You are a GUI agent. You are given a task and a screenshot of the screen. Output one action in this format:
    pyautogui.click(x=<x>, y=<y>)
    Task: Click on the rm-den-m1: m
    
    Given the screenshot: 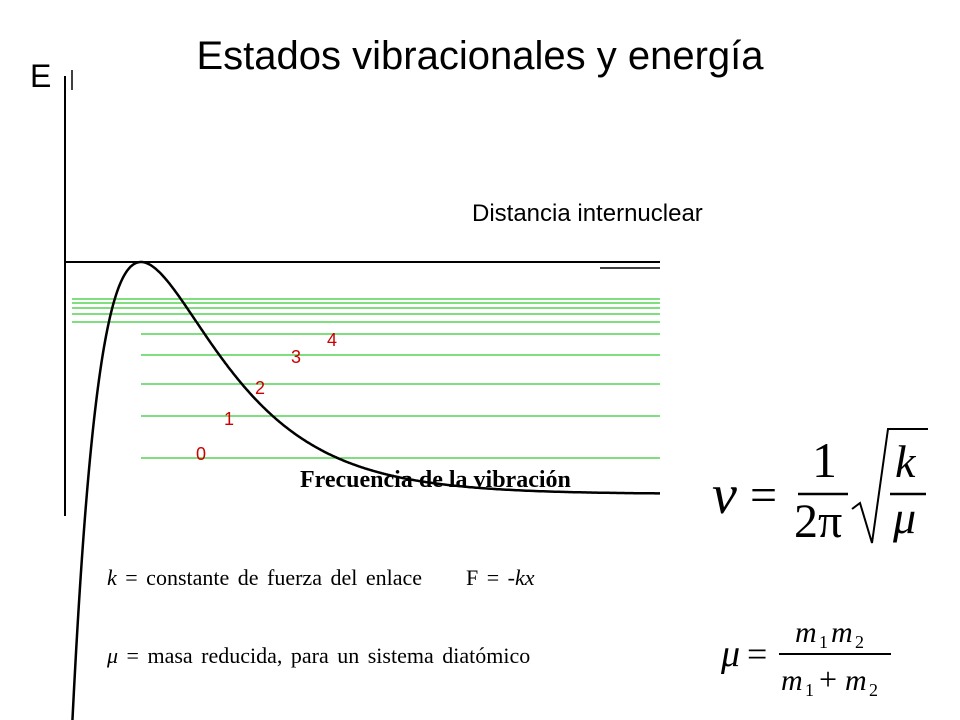 What is the action you would take?
    pyautogui.click(x=792, y=680)
    